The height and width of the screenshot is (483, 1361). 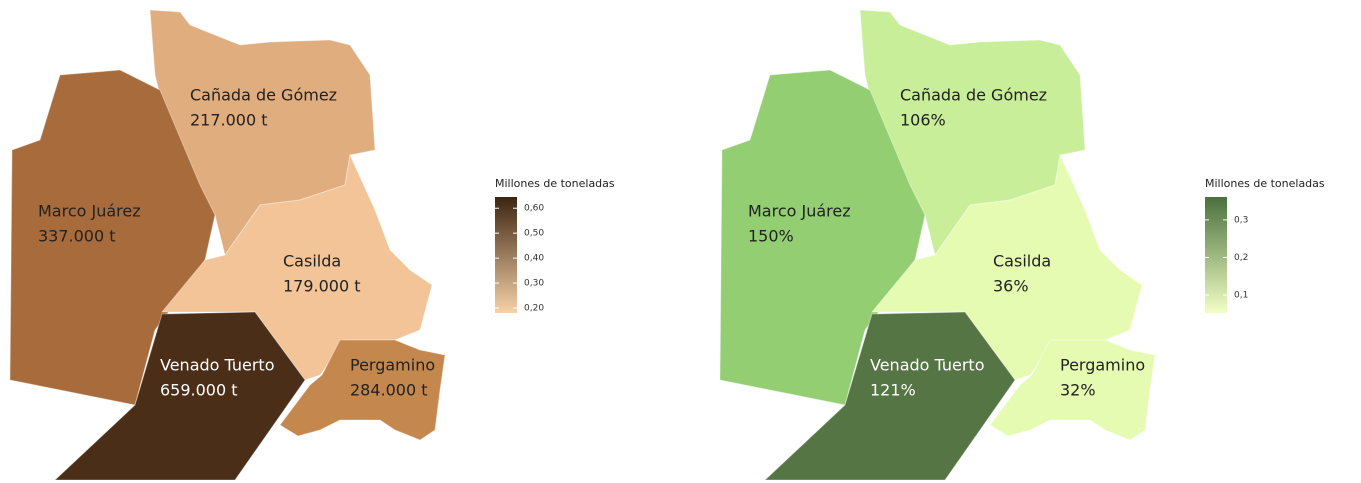 I want to click on region-label: 32%, so click(x=1078, y=390).